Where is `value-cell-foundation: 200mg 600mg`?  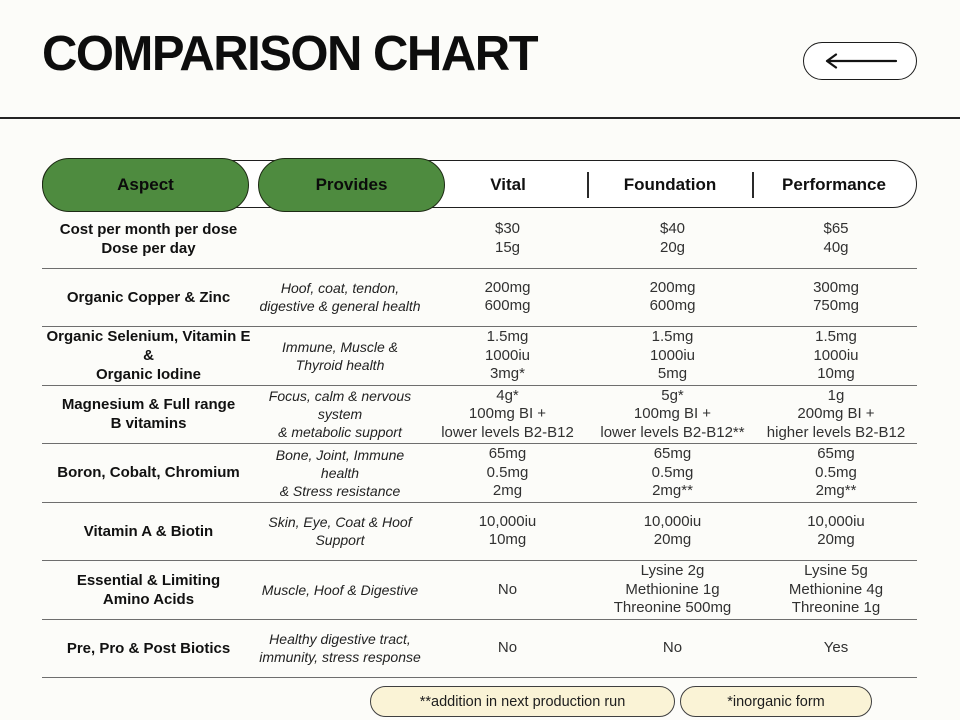
value-cell-foundation: 200mg 600mg is located at coordinates (672, 296).